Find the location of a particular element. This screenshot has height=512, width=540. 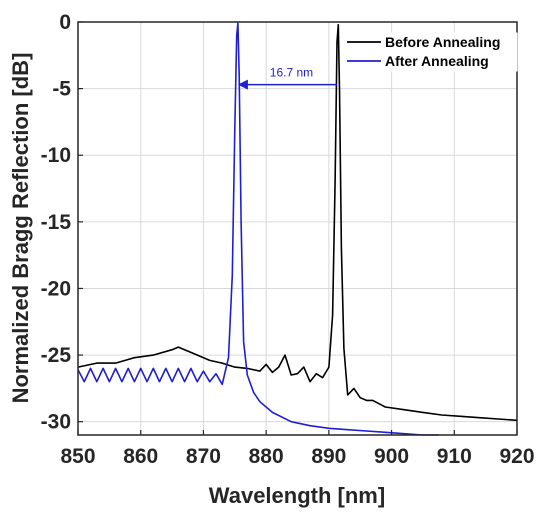

legend: Before Annealing After Annealing is located at coordinates (429, 52).